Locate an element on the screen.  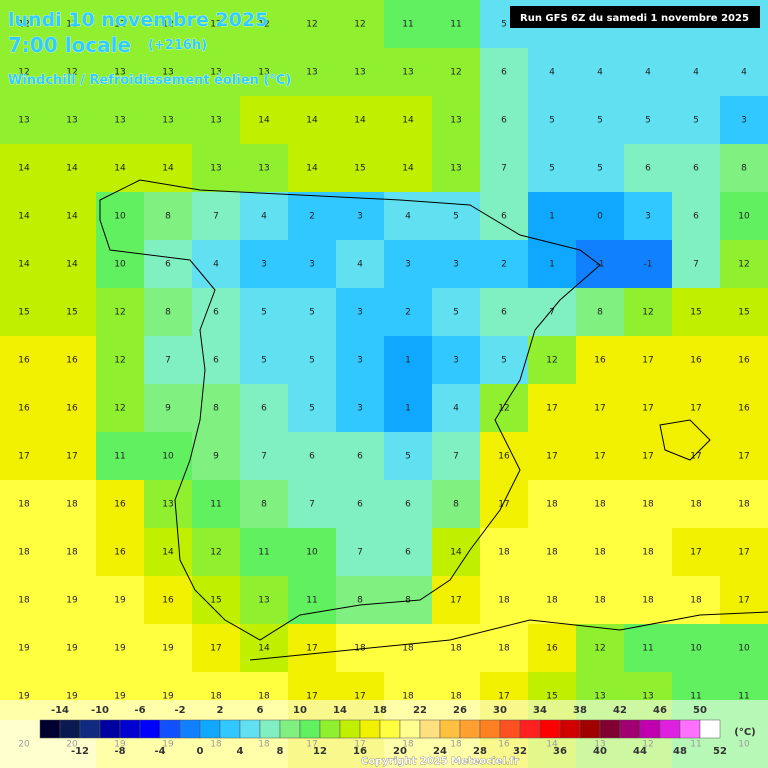
legend-label: -8 is located at coordinates (119, 751).